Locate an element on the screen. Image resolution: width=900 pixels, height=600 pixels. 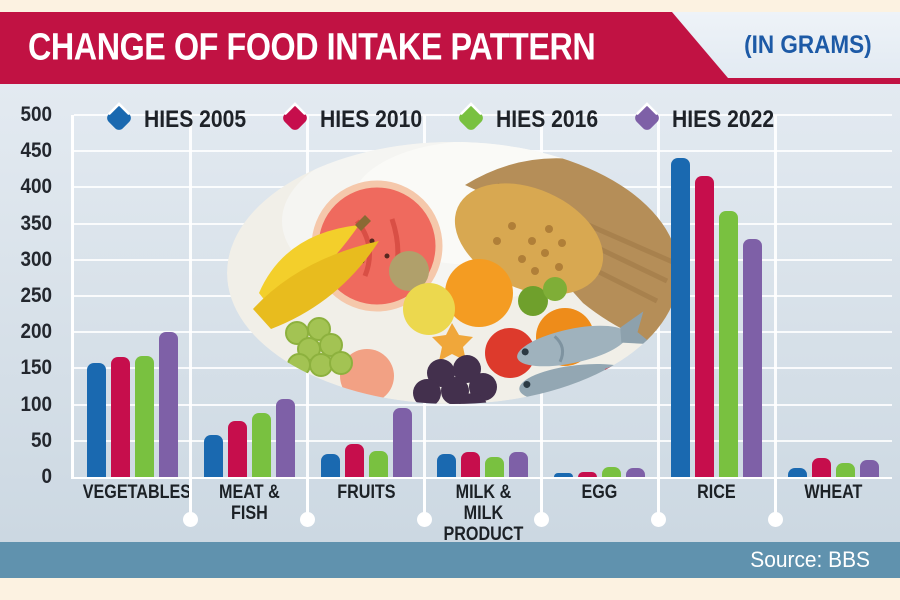
y-tick-250: 250 is located at coordinates (36, 295).